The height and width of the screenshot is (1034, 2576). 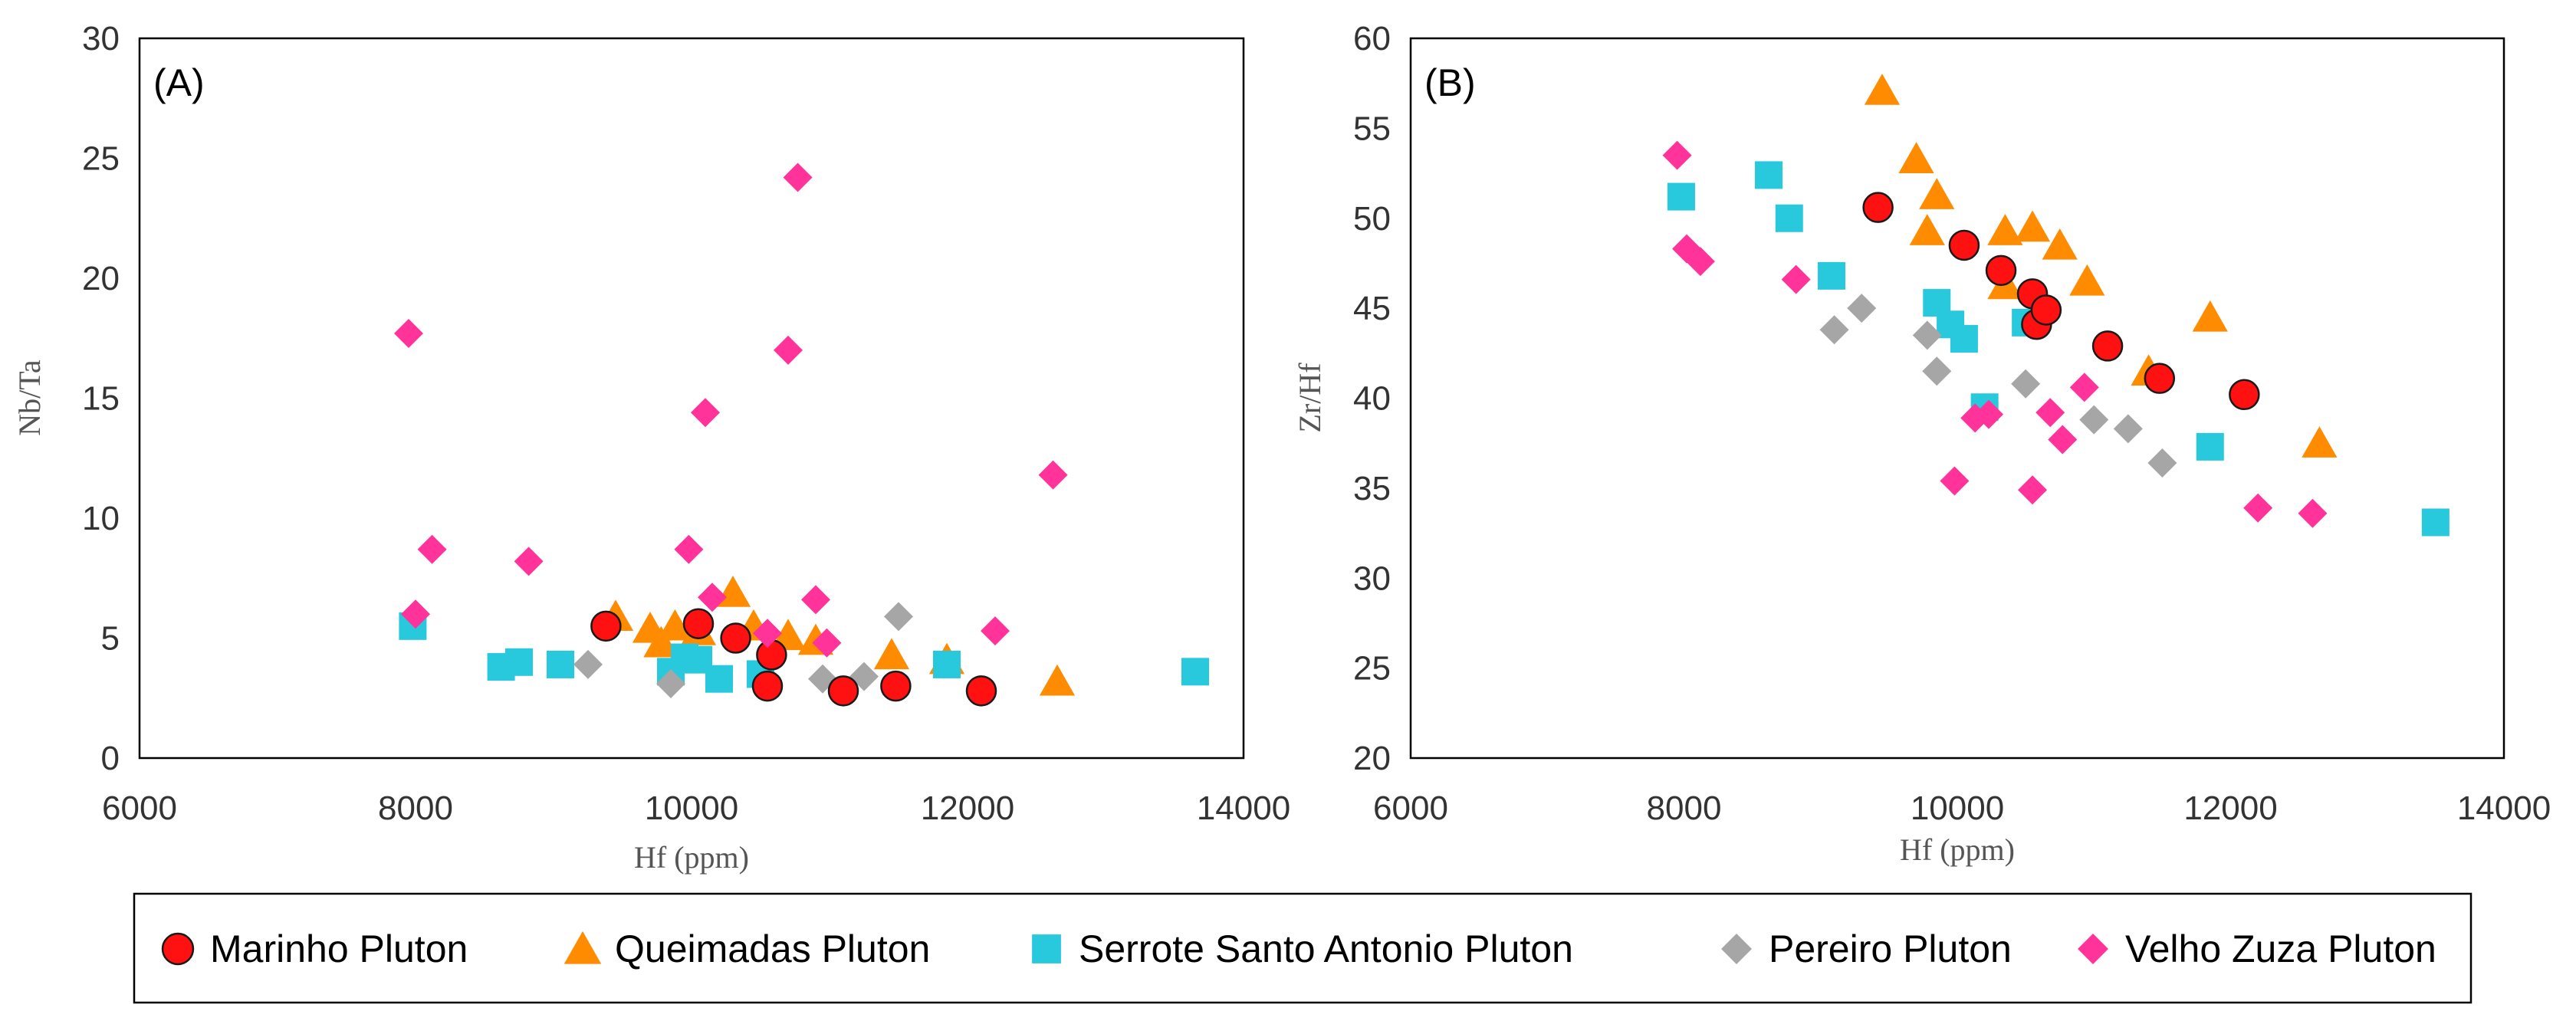 What do you see at coordinates (1372, 399) in the screenshot?
I see `y-tick-label-b: 40` at bounding box center [1372, 399].